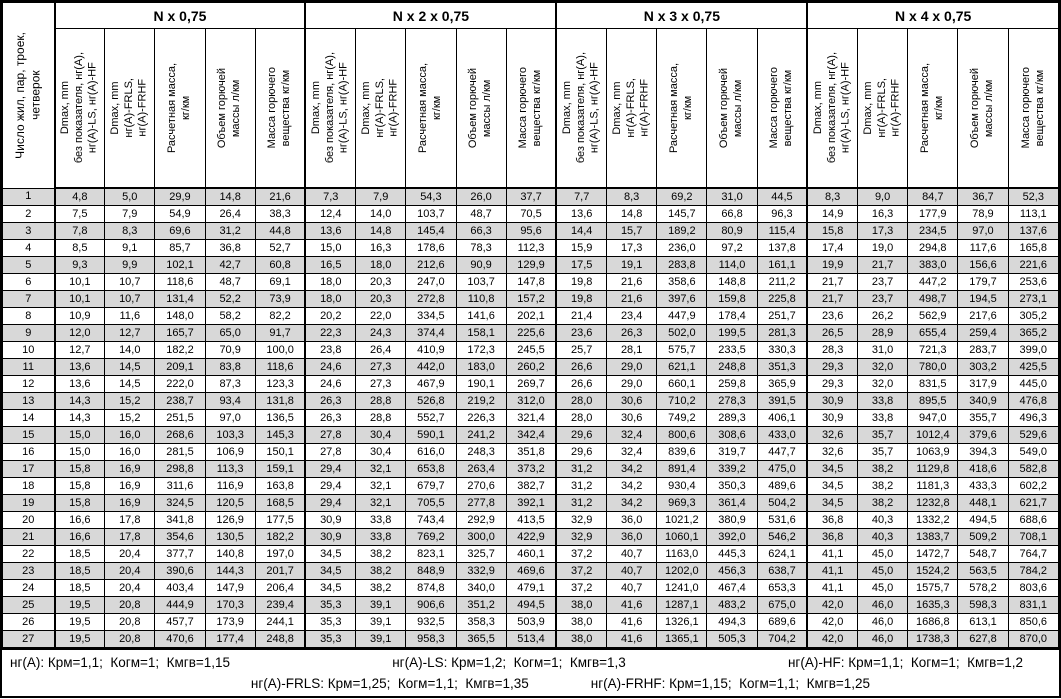  I want to click on cell-value: 13,6, so click(79, 367).